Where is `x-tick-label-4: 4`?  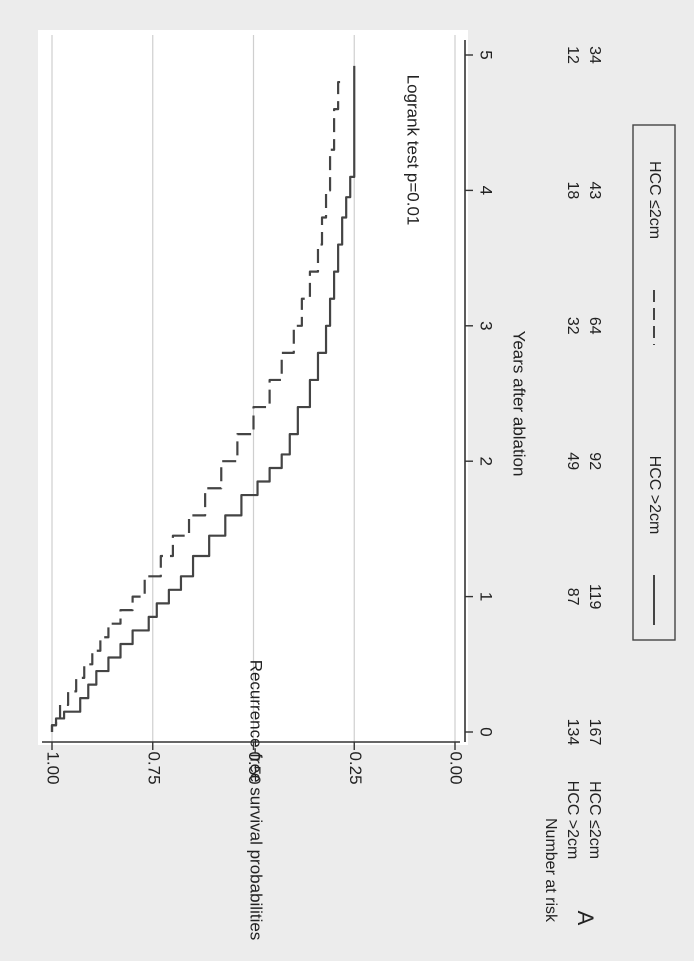
x-tick-label-4: 4 is located at coordinates (486, 190).